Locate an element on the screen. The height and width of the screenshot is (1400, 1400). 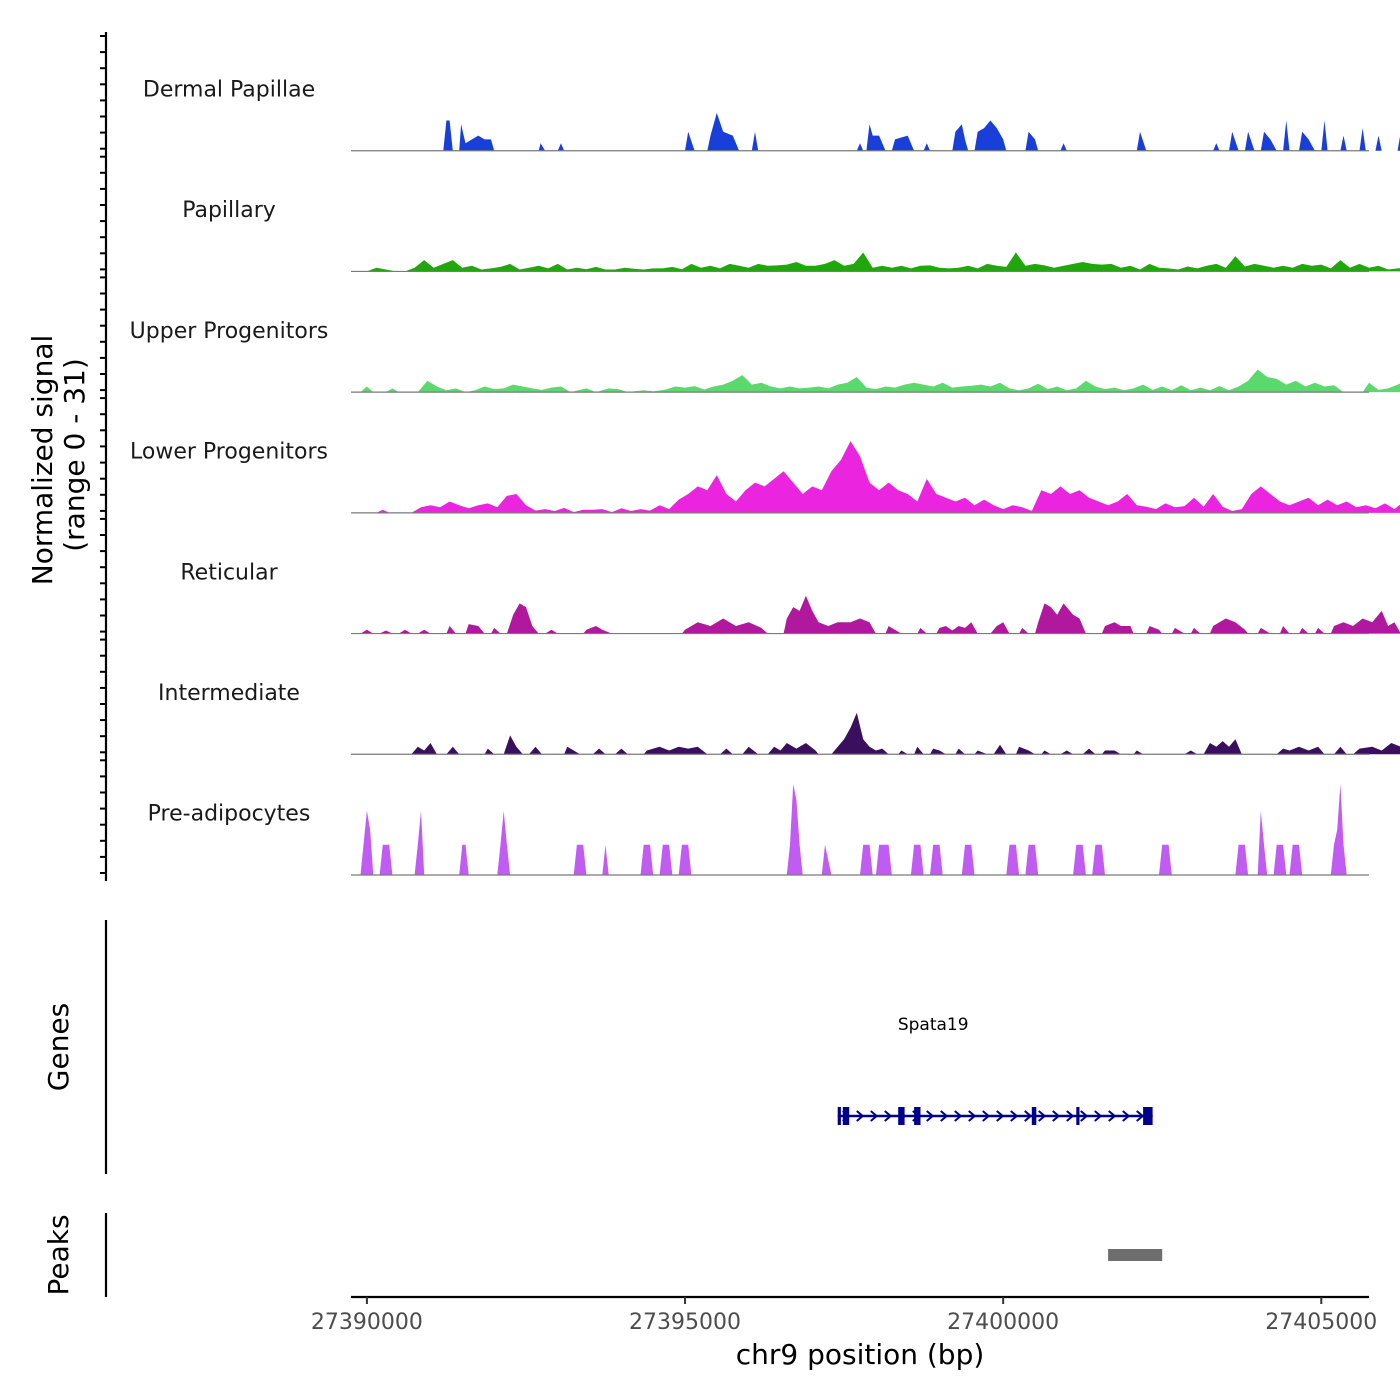
track-label: Papillary is located at coordinates (229, 210).